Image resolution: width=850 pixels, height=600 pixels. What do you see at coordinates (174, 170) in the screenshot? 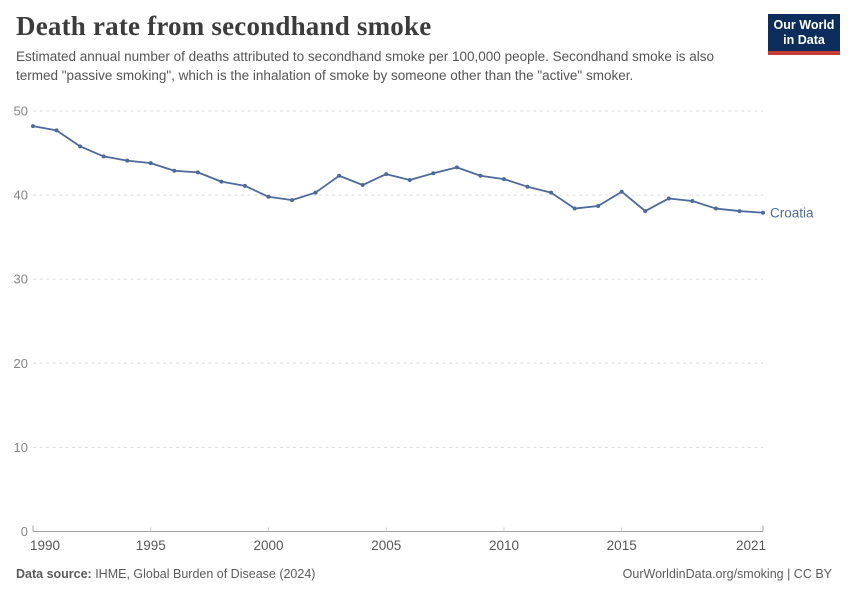
I see `data-point-croatia-1996` at bounding box center [174, 170].